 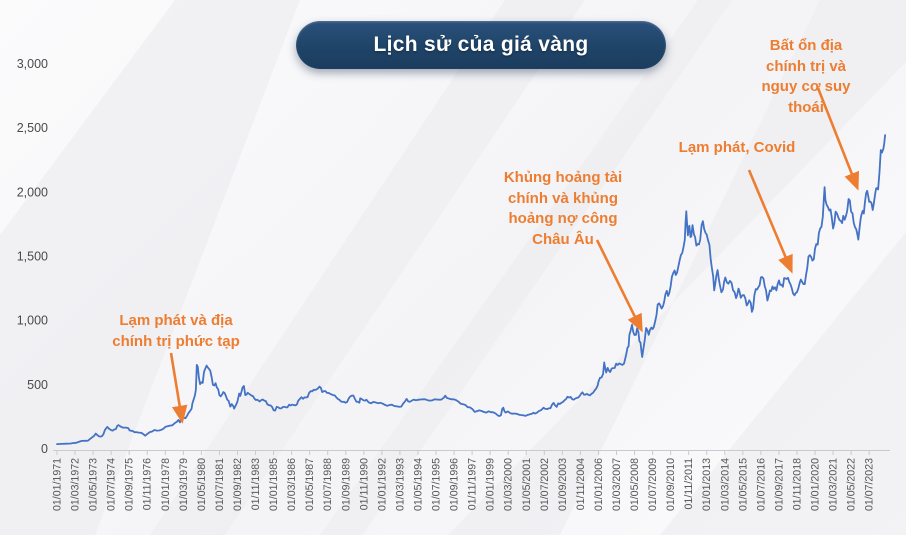 I want to click on x-tick-label: 01/03/1979, so click(x=184, y=484).